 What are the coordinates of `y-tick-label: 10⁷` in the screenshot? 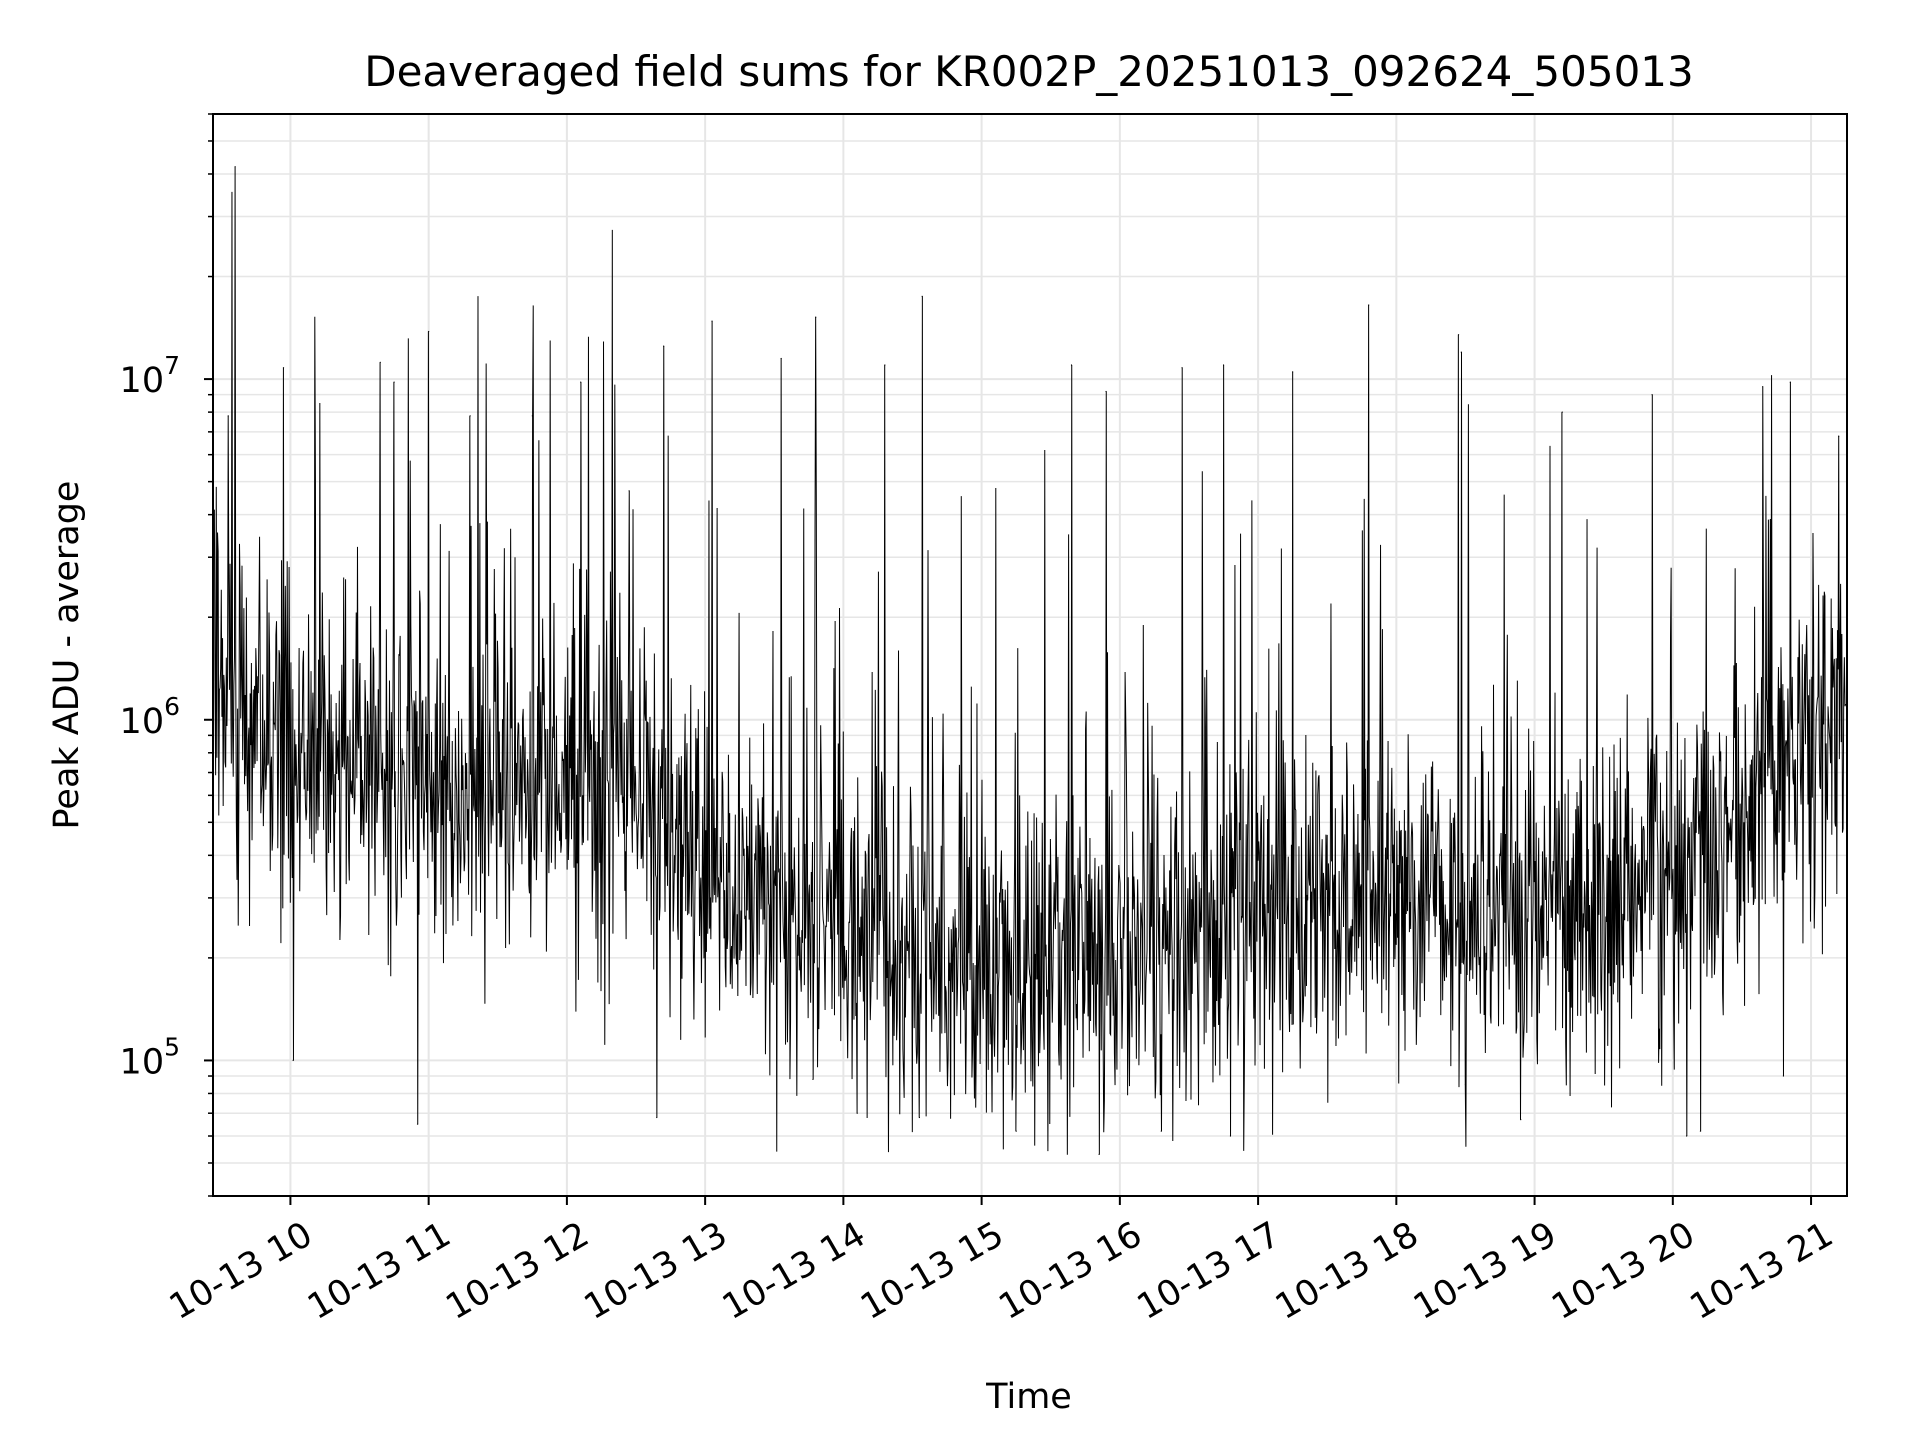 It's located at (150, 376).